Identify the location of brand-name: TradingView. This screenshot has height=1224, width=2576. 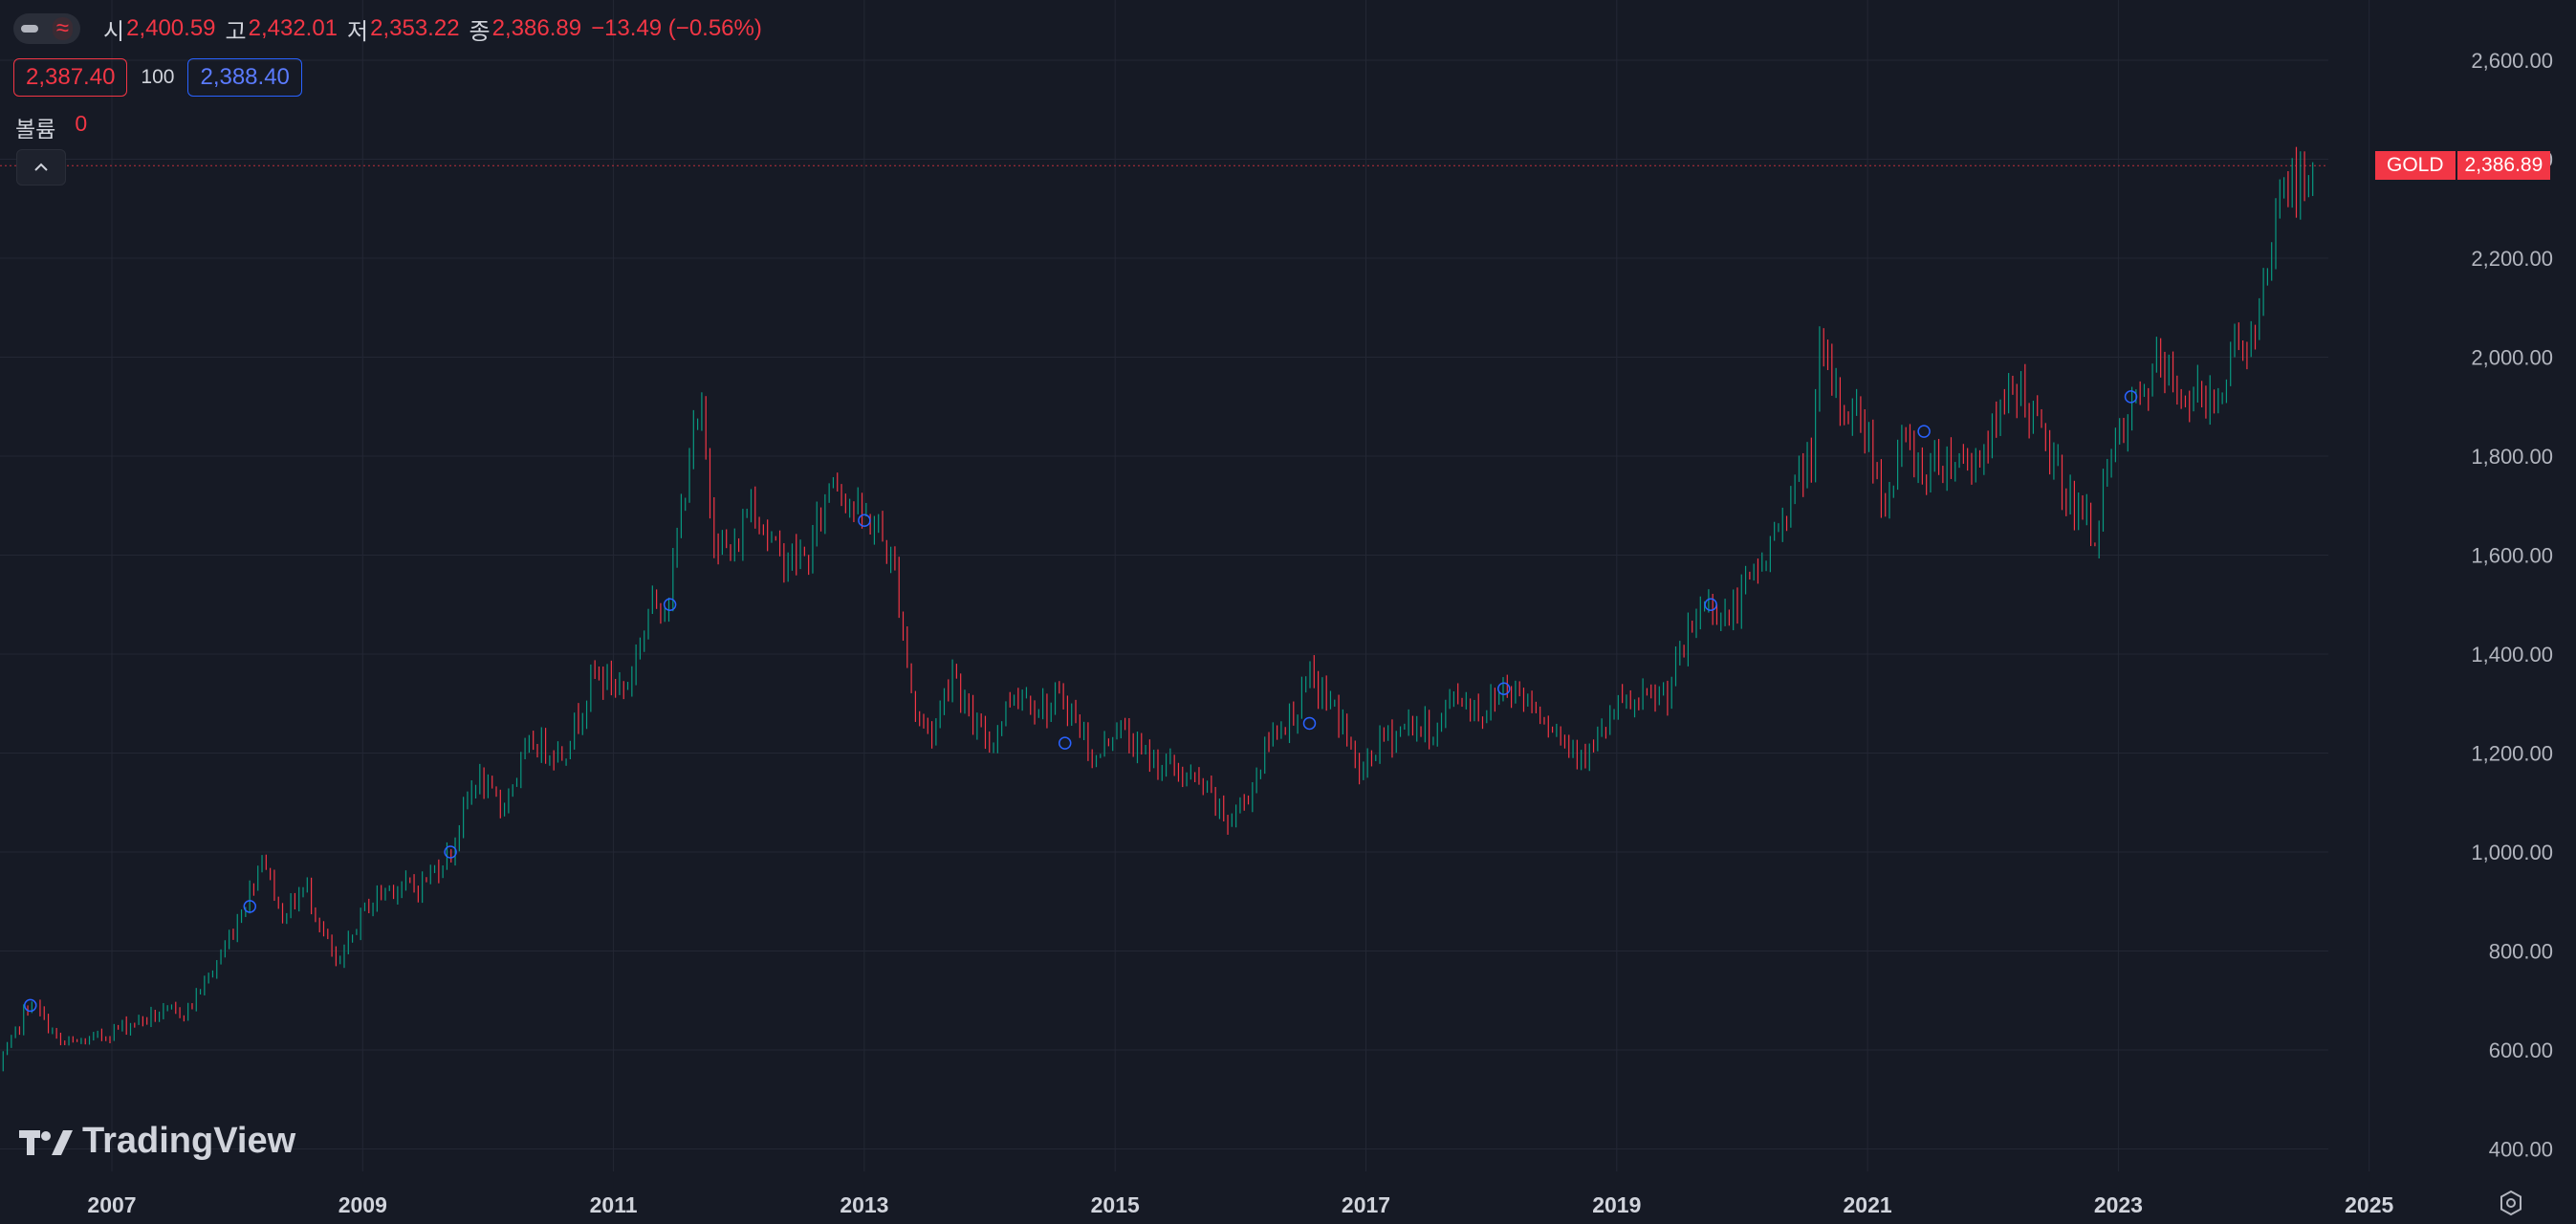
(189, 1141).